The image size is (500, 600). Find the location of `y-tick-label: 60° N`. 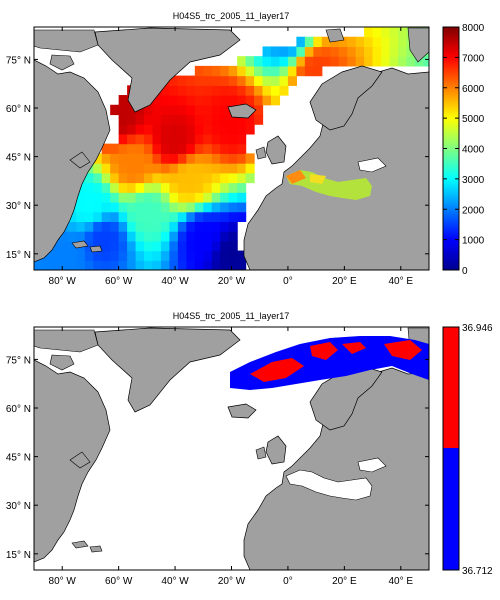

y-tick-label: 60° N is located at coordinates (18, 409).